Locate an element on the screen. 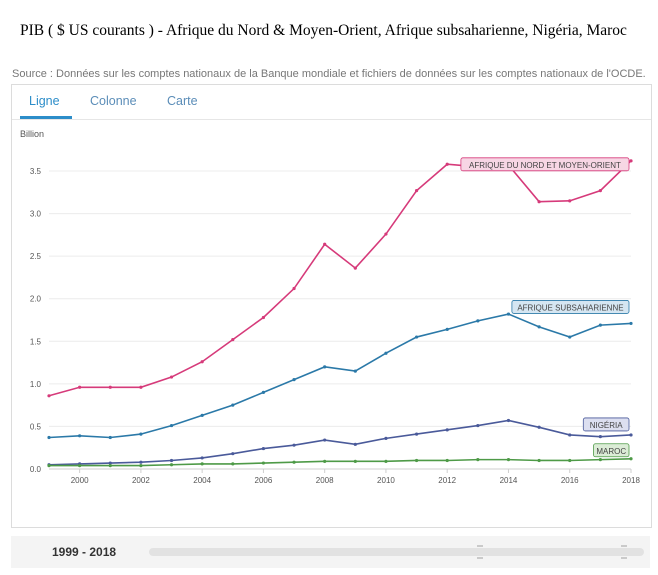  active-tab-indicator is located at coordinates (46, 117).